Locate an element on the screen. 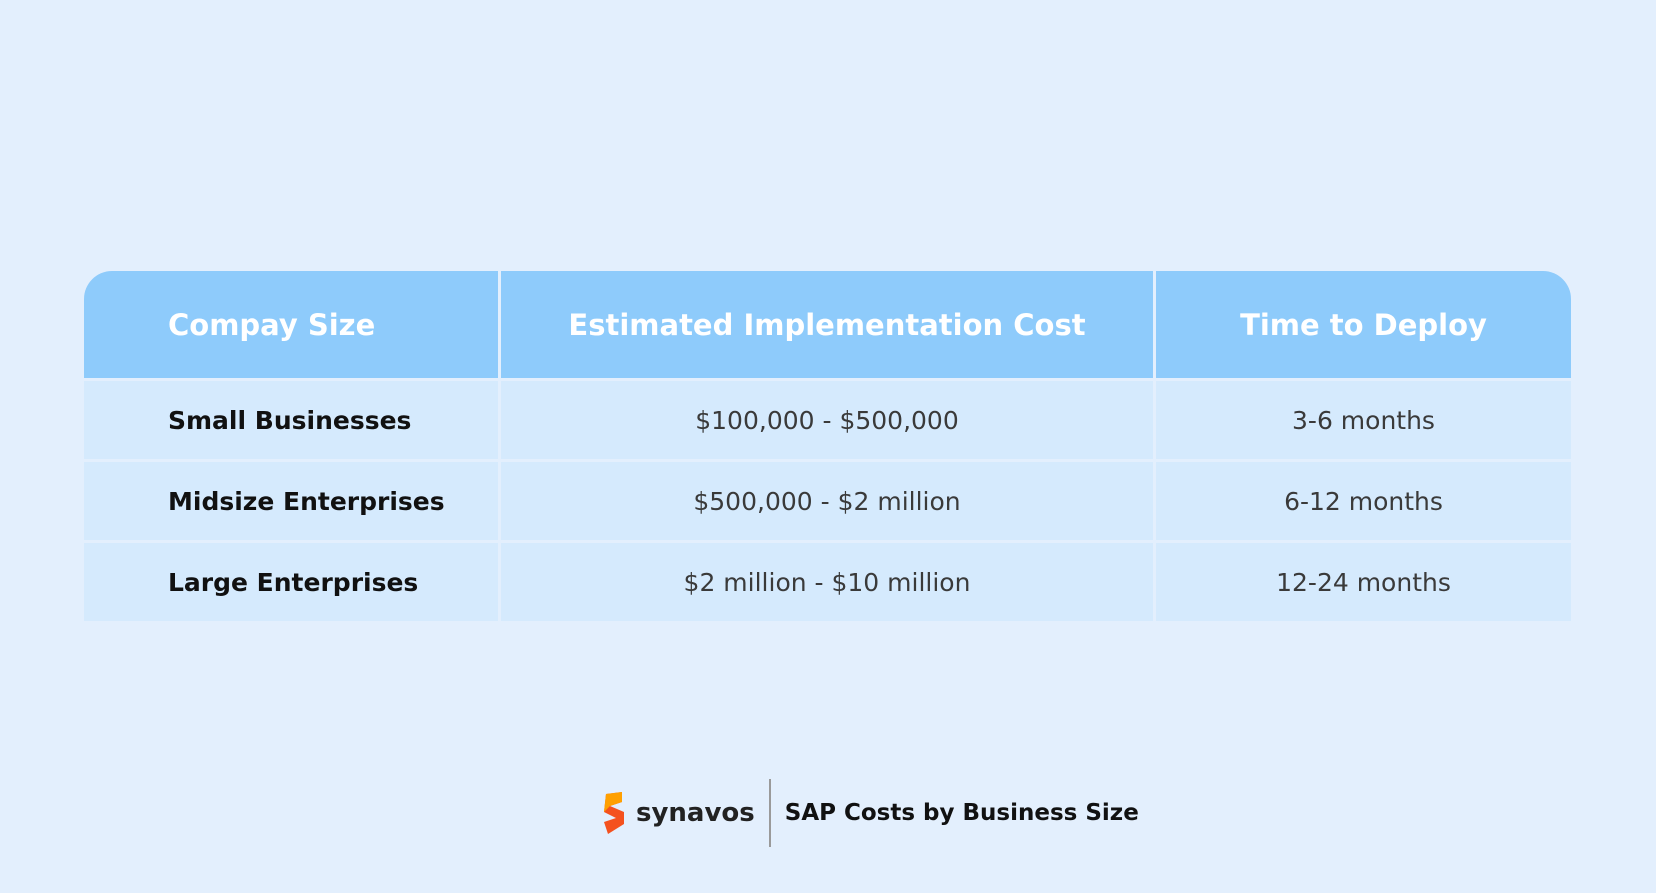 Image resolution: width=1656 pixels, height=893 pixels. table-cell: $100,000 - $500,000 is located at coordinates (827, 420).